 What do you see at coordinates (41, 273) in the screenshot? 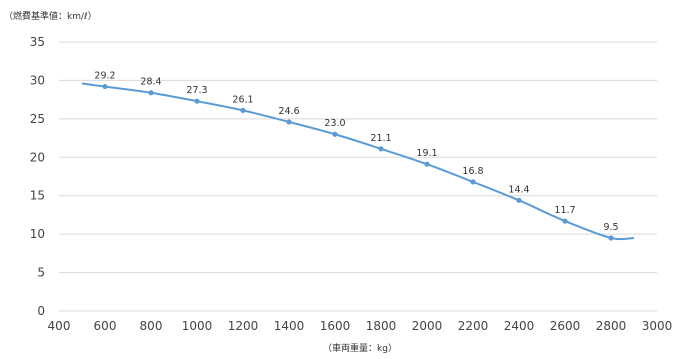
I see `y-tick-label: 5` at bounding box center [41, 273].